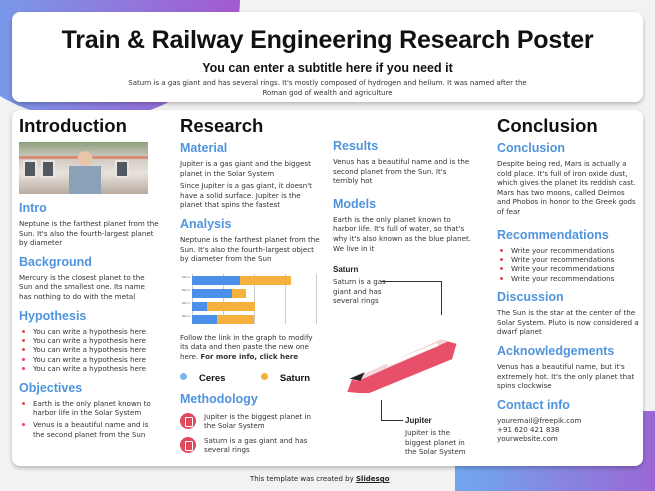 Image resolution: width=655 pixels, height=491 pixels. I want to click on contact-phone: +91 620 421 838, so click(528, 429).